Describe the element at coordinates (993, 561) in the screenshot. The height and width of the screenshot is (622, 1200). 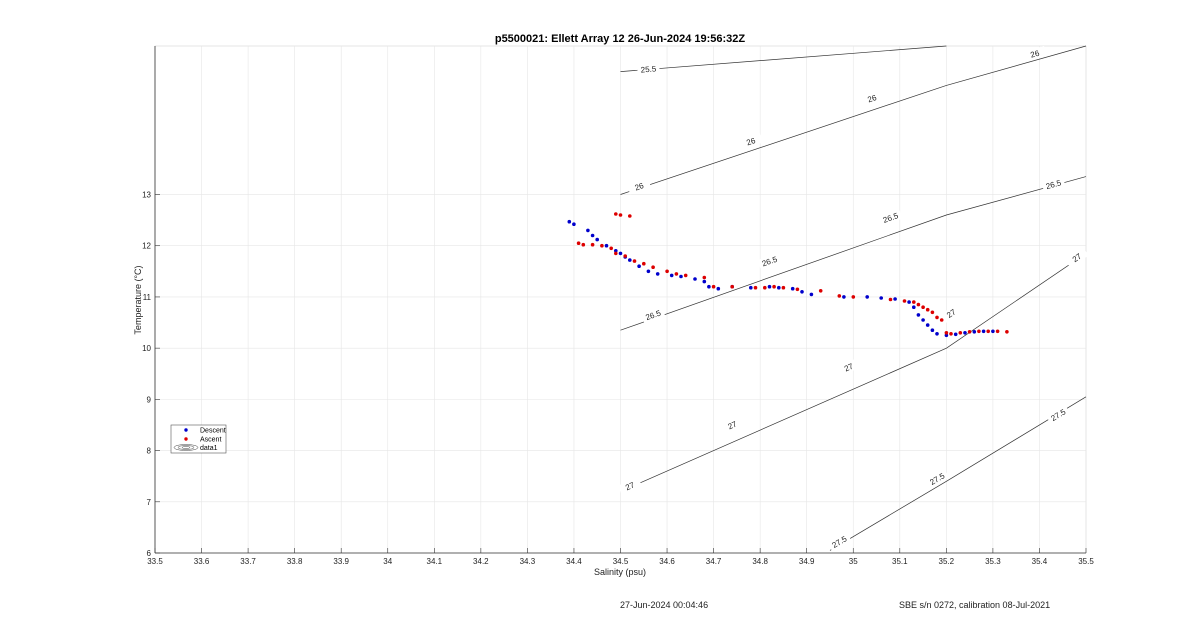
I see `x-tick-label: 35.3` at that location.